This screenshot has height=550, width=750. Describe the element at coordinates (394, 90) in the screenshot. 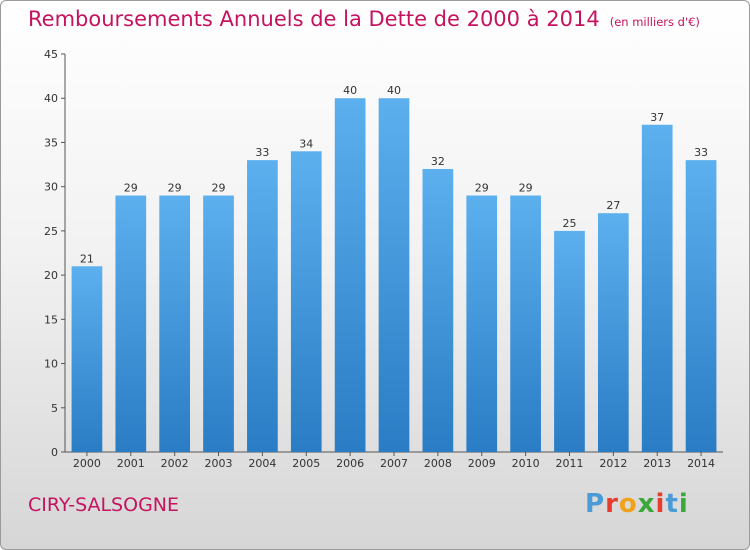

I see `value-label-2007: 40` at that location.